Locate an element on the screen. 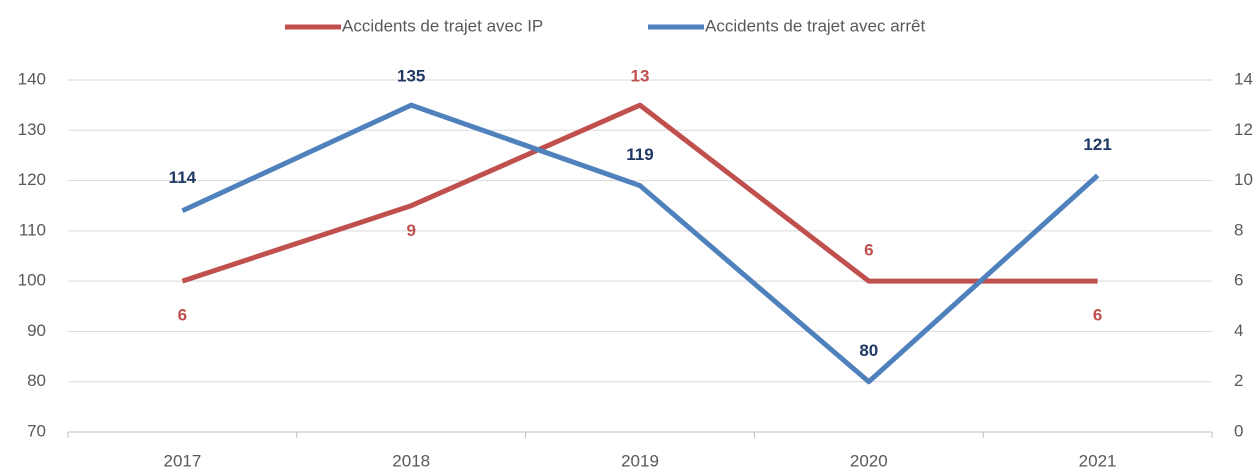 This screenshot has height=472, width=1259. data-label: 135 is located at coordinates (411, 76).